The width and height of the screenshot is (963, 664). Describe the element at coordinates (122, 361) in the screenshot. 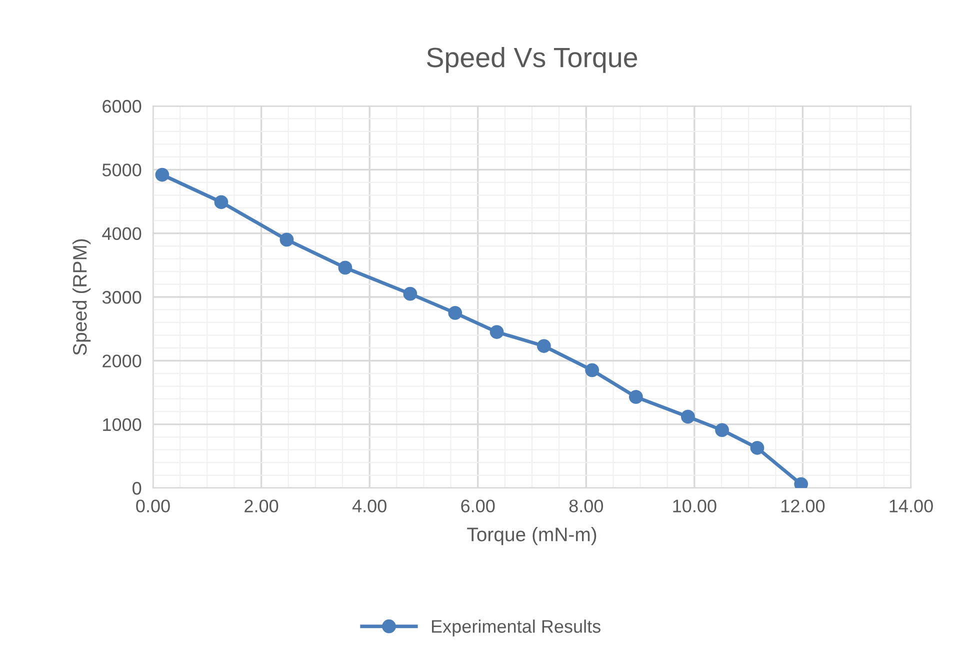

I see `y-tick-label: 2000` at that location.